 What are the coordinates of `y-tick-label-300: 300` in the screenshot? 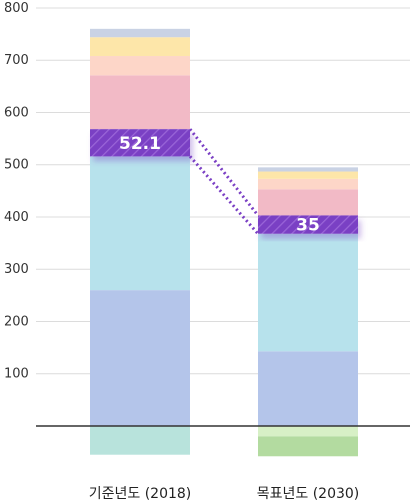 It's located at (16, 269).